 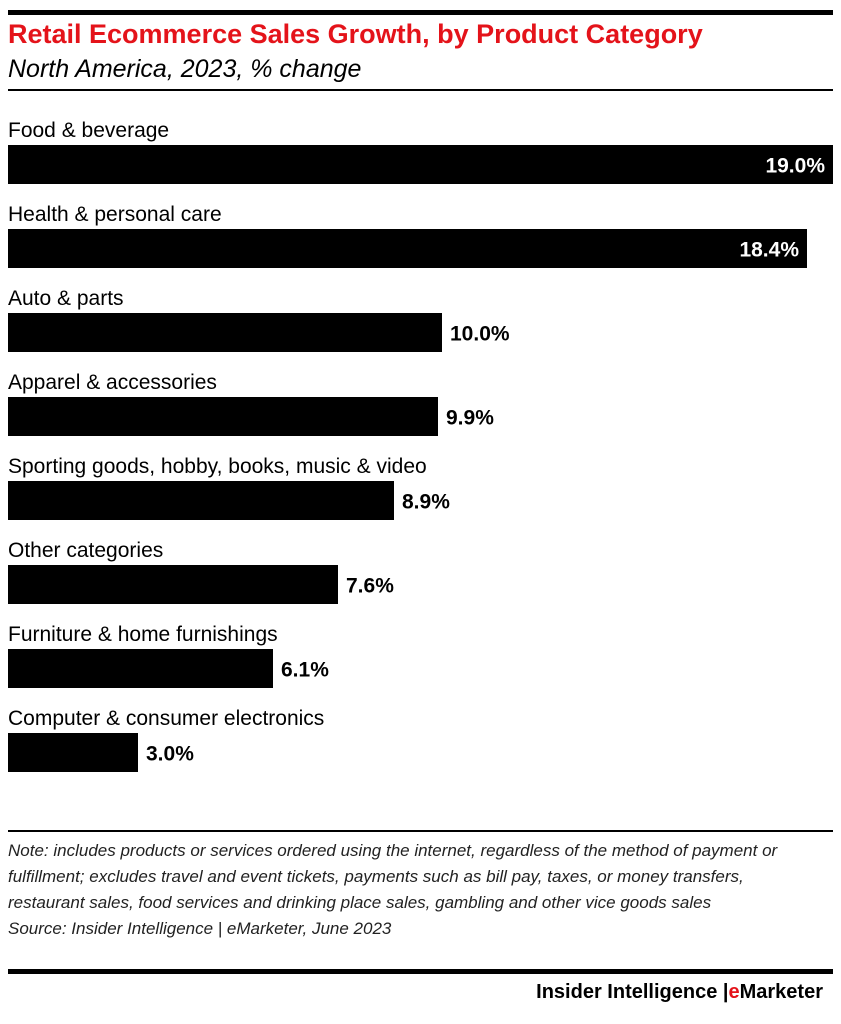 I want to click on chart-subtitle: North America, 2023, % change, so click(x=185, y=69).